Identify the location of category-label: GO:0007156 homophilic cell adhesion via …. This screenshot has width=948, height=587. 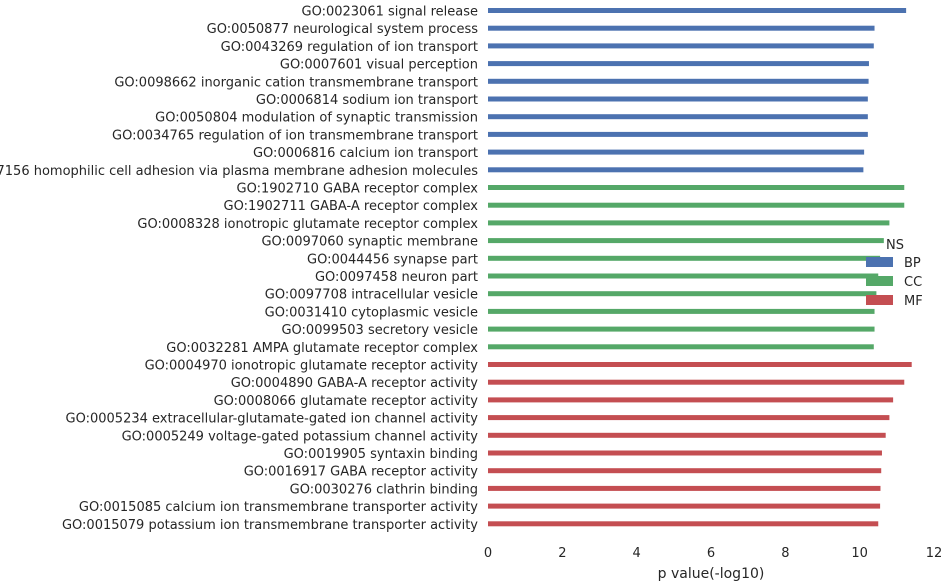
(239, 171).